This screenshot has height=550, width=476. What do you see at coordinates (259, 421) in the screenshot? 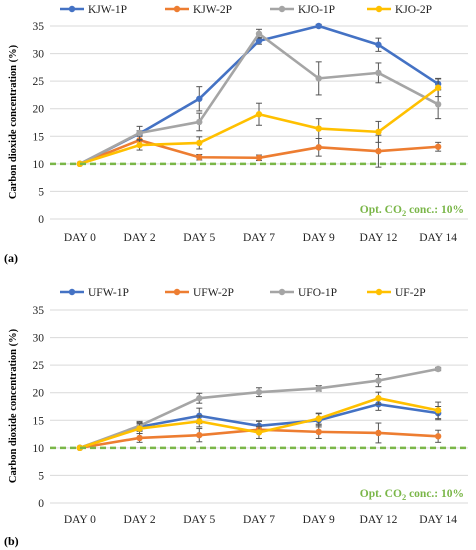
I see `series-UF-2P` at bounding box center [259, 421].